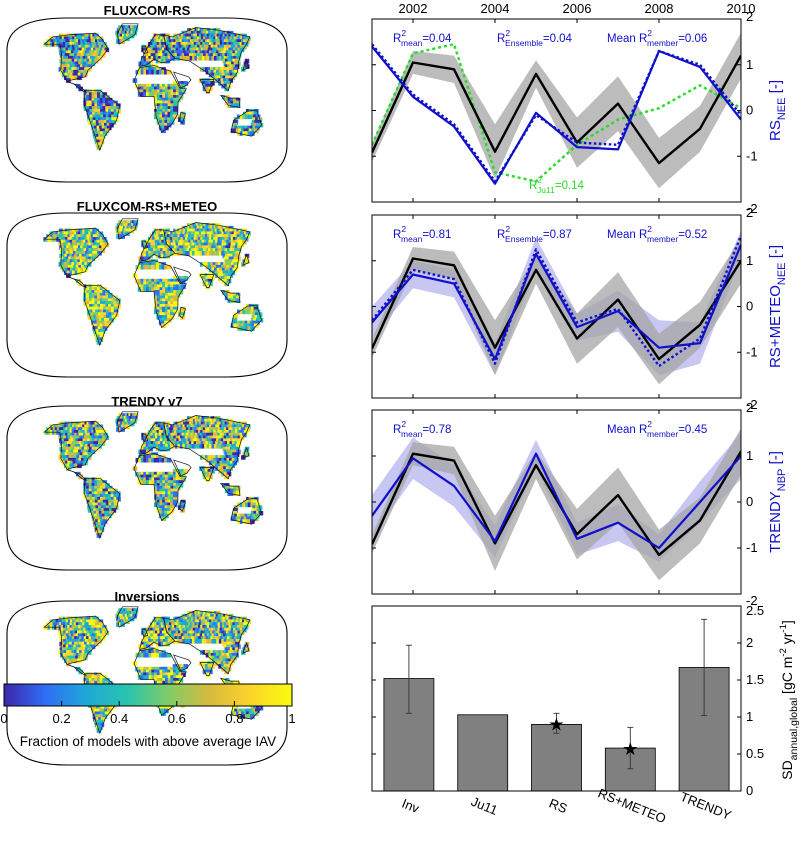 The height and width of the screenshot is (855, 805). Describe the element at coordinates (147, 206) in the screenshot. I see `map-title-fluxcom-rs-meteo: FLUXCOM-RS+METEO` at that location.